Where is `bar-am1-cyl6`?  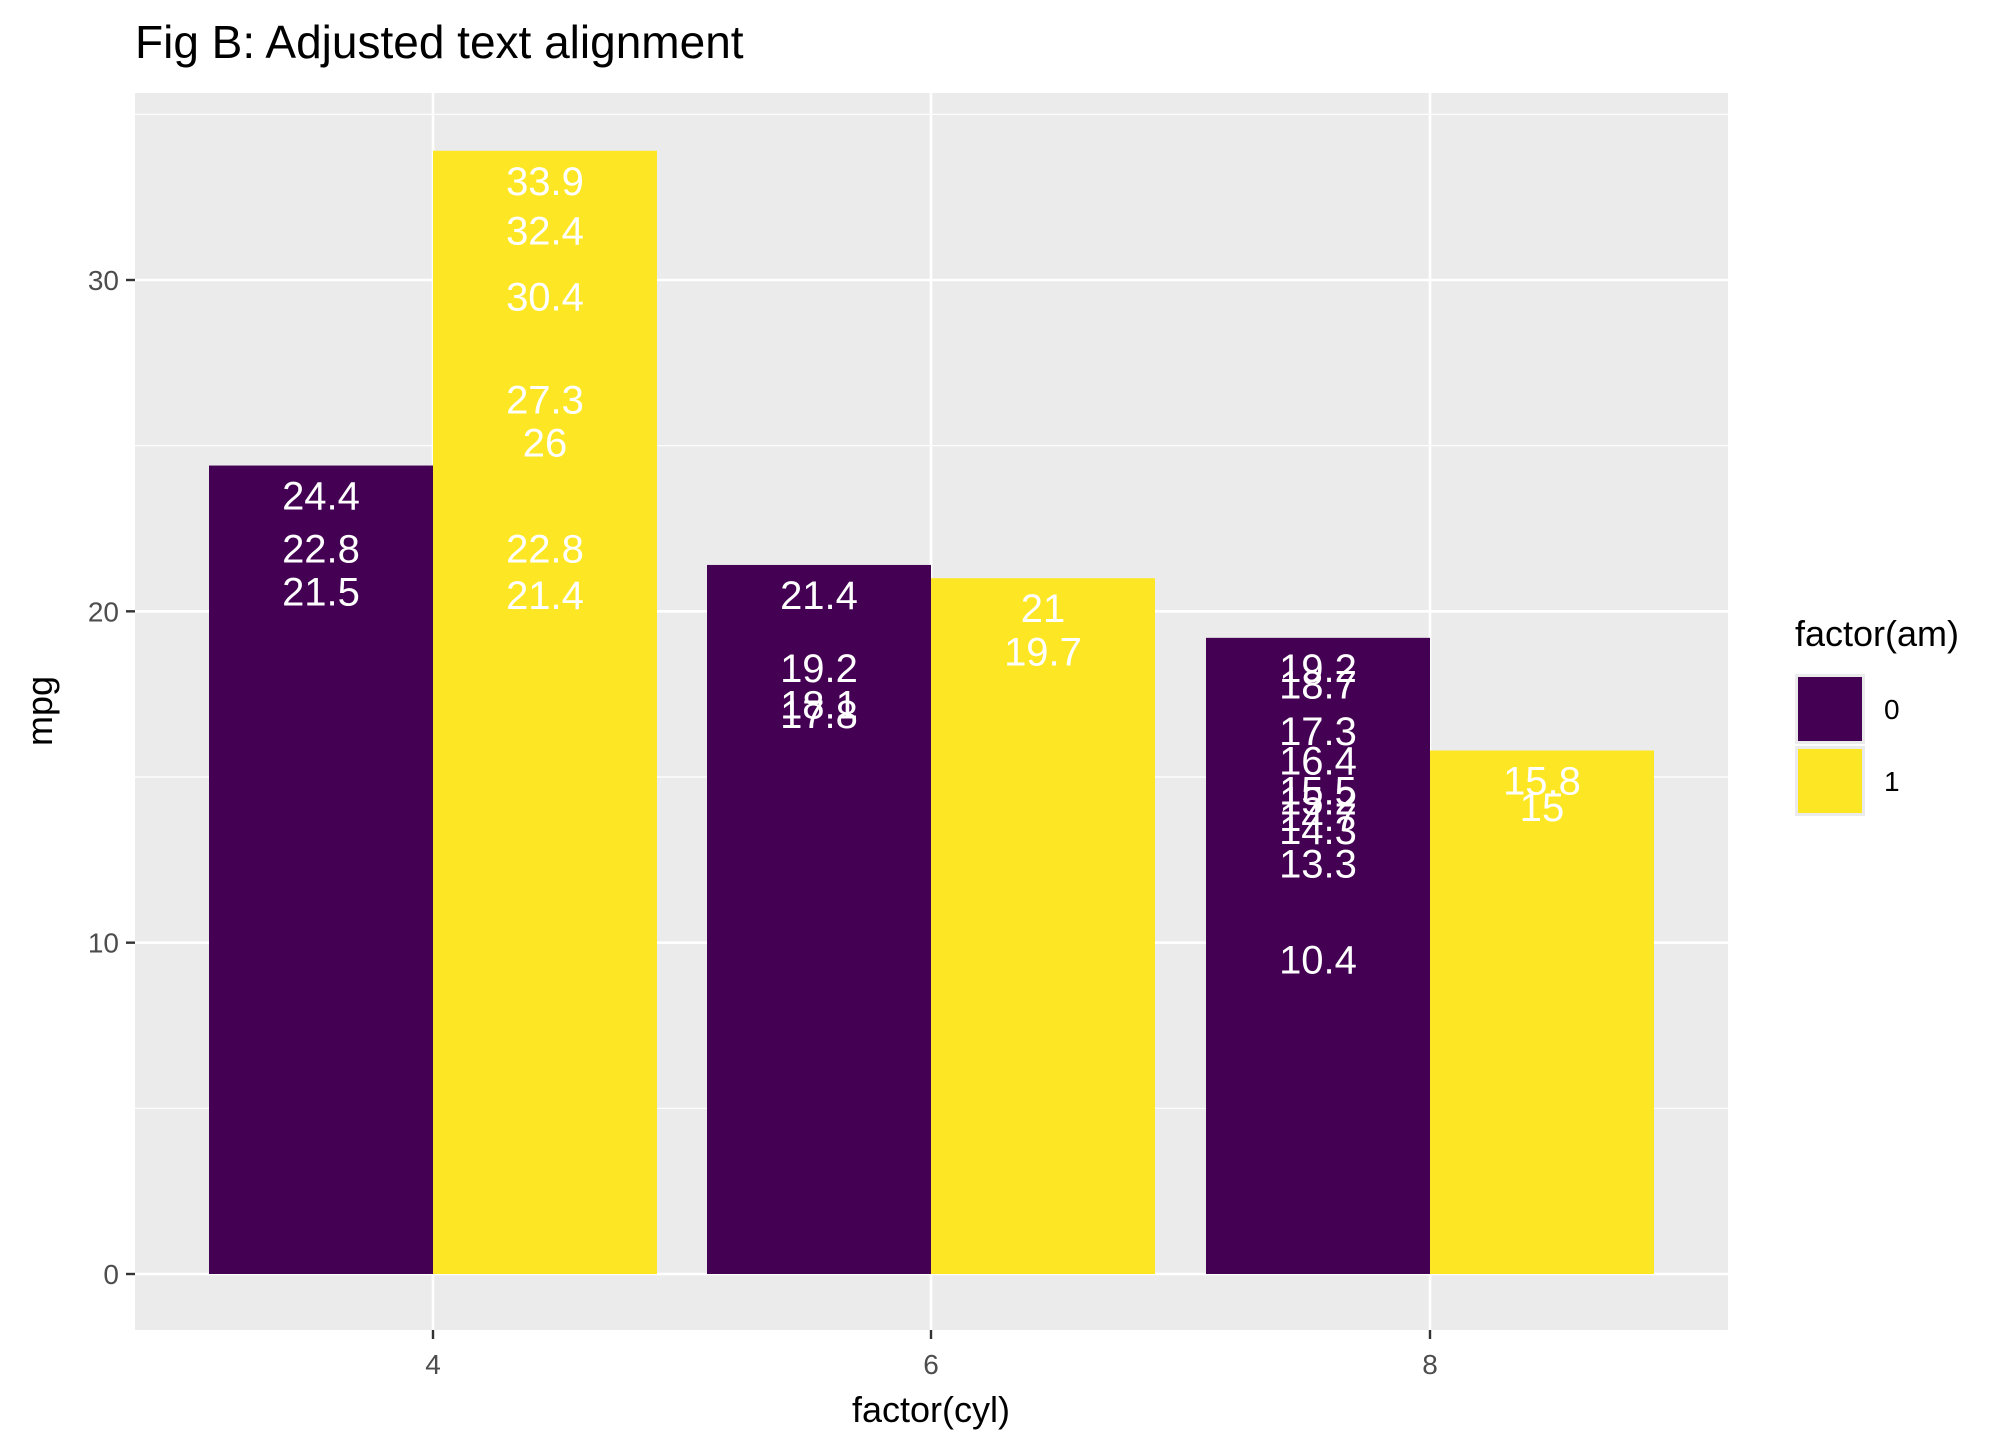 bar-am1-cyl6 is located at coordinates (1043, 926).